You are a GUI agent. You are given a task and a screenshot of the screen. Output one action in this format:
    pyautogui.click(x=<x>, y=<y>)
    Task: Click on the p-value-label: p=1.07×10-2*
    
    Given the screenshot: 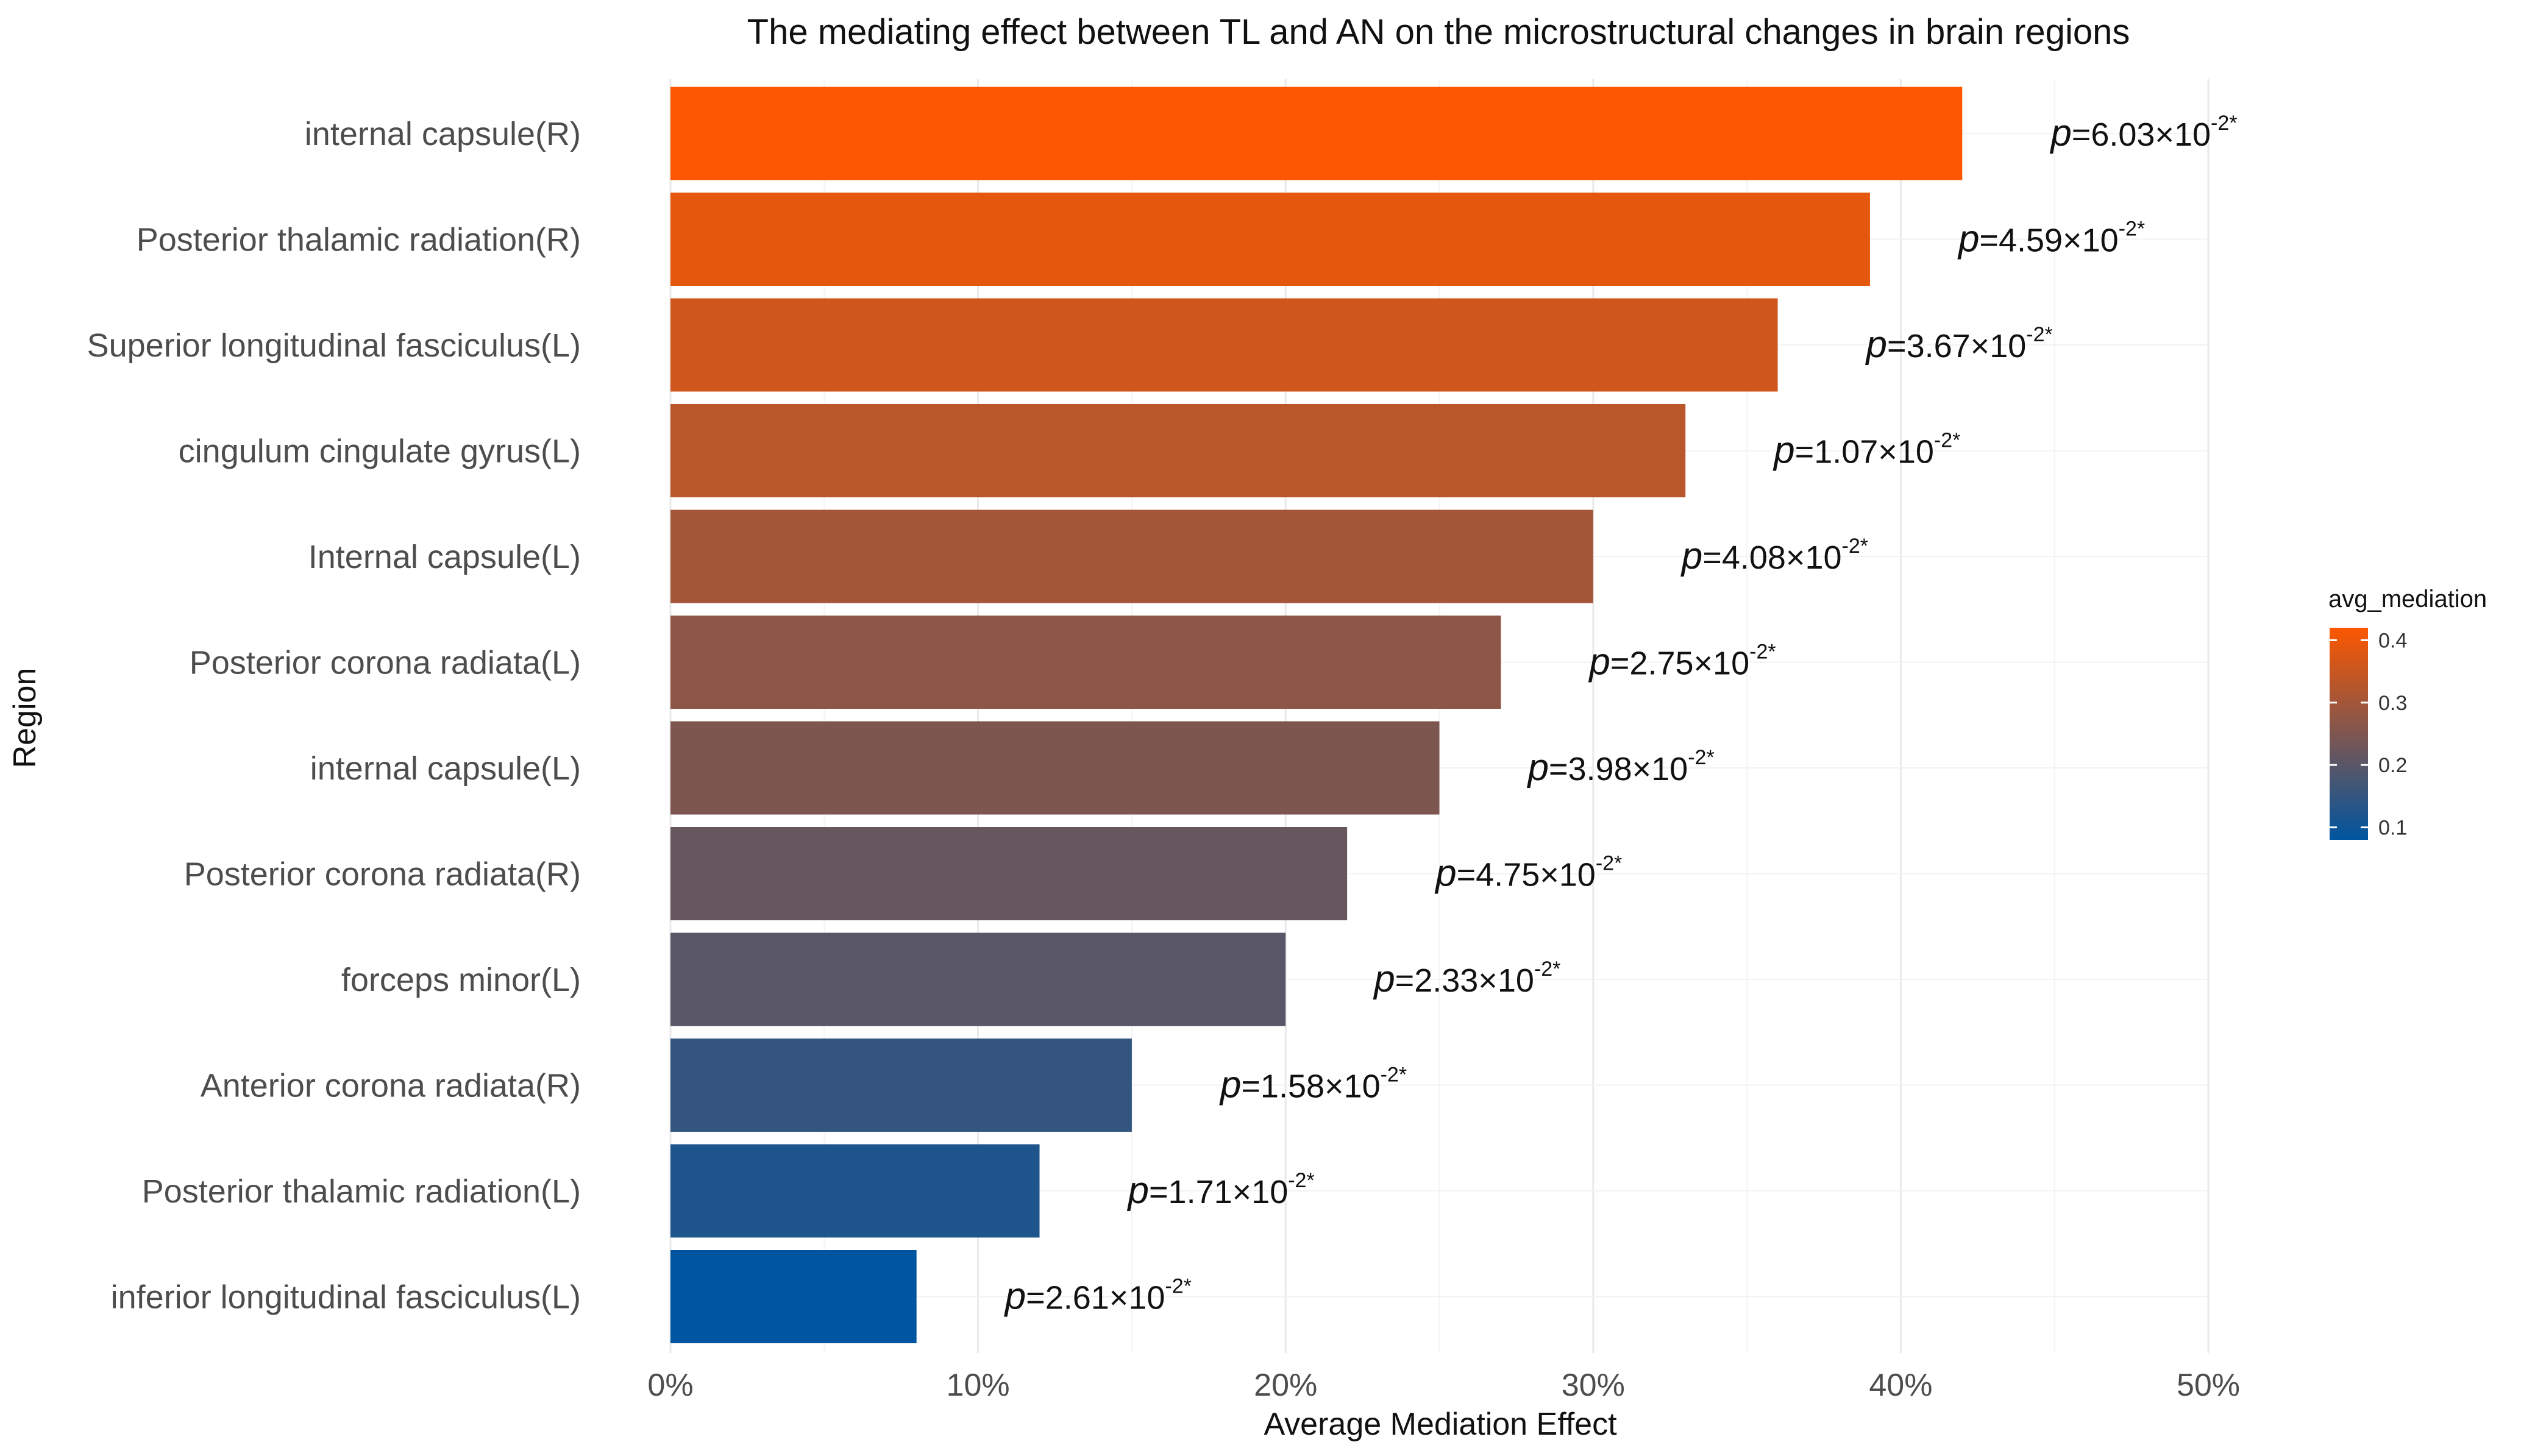 What is the action you would take?
    pyautogui.click(x=1866, y=450)
    